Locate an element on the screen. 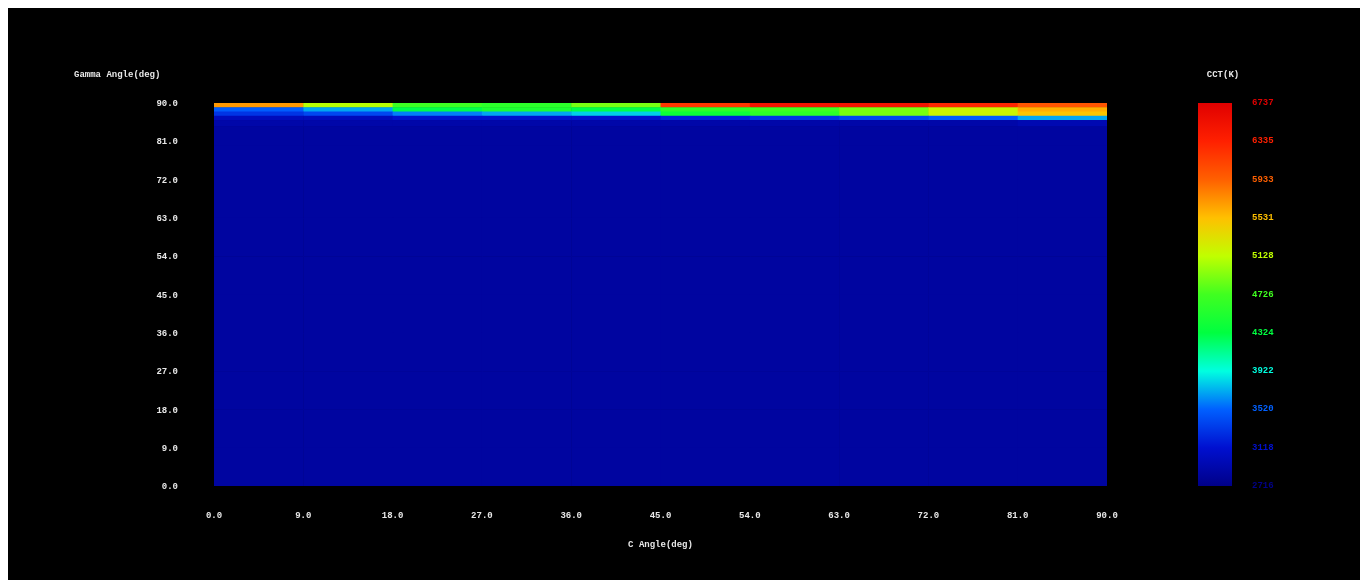 The height and width of the screenshot is (588, 1368). color-bar-label: 3520 is located at coordinates (1263, 409).